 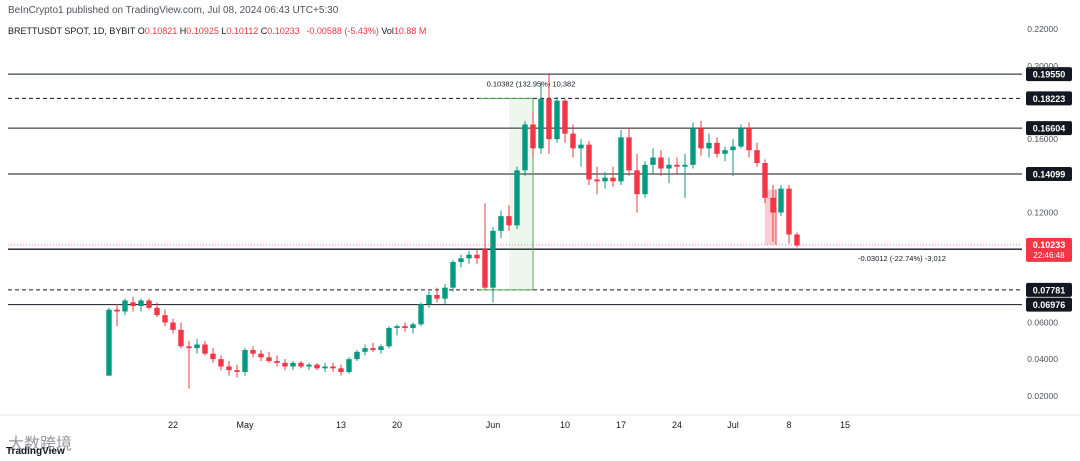 What do you see at coordinates (183, 31) in the screenshot?
I see `high-label: H` at bounding box center [183, 31].